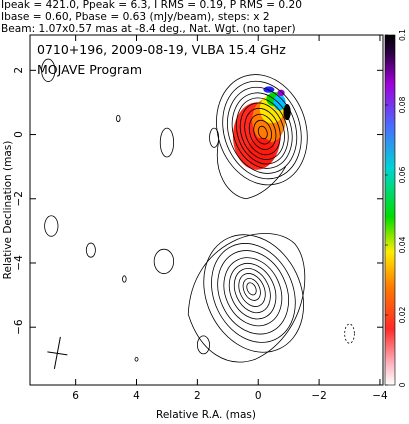 Image resolution: width=409 pixels, height=424 pixels. I want to click on colorbar-tick-label: 0.06, so click(402, 174).